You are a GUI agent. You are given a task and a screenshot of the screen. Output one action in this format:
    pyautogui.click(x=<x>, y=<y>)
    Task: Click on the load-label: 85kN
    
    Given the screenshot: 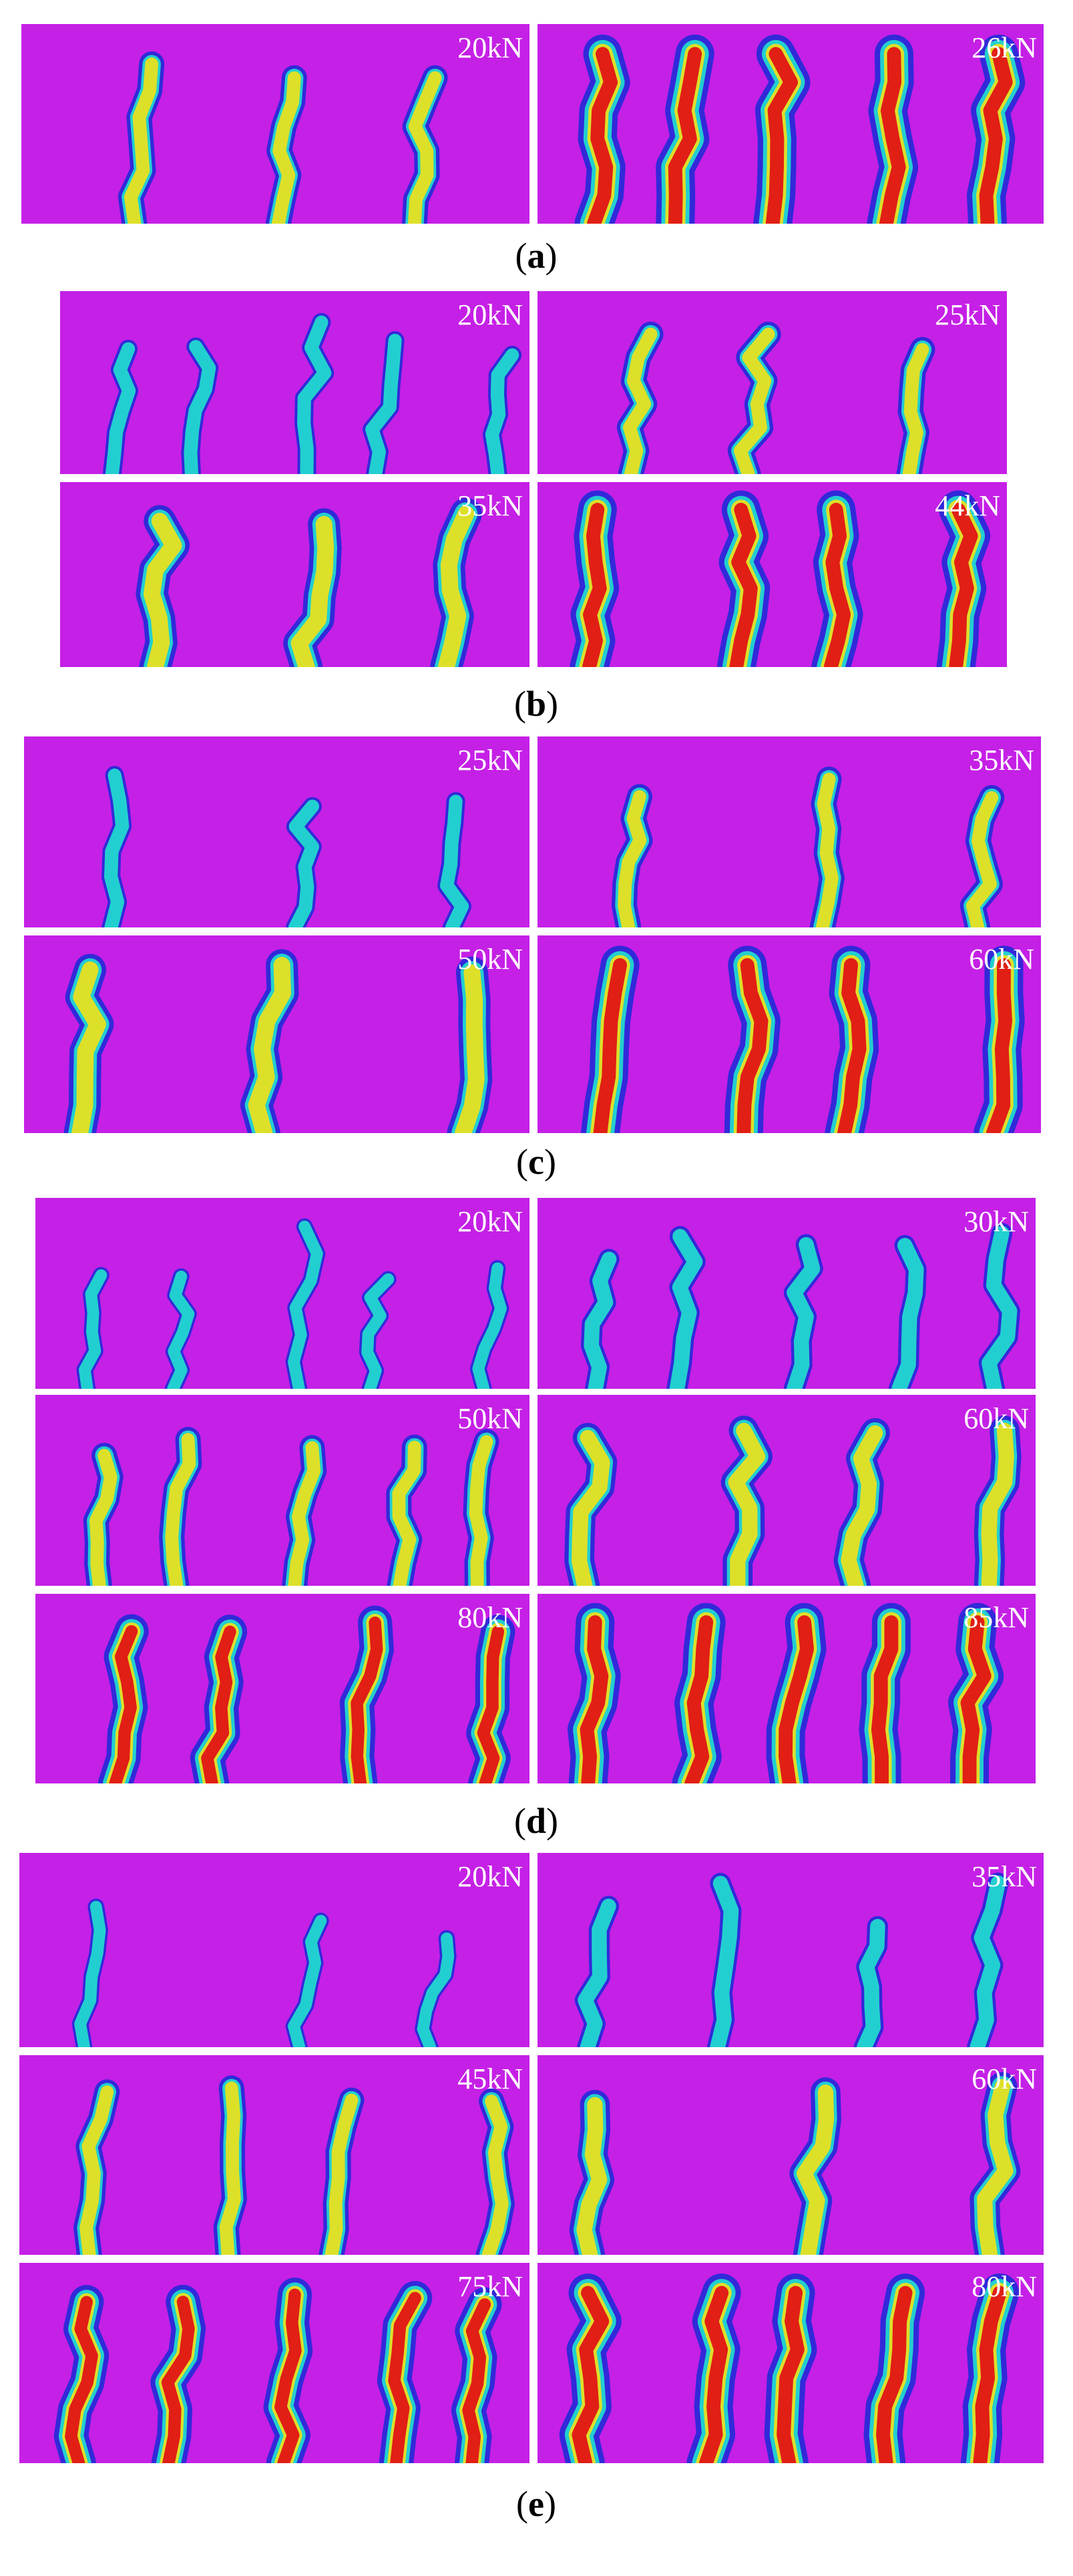 What is the action you would take?
    pyautogui.click(x=996, y=1618)
    